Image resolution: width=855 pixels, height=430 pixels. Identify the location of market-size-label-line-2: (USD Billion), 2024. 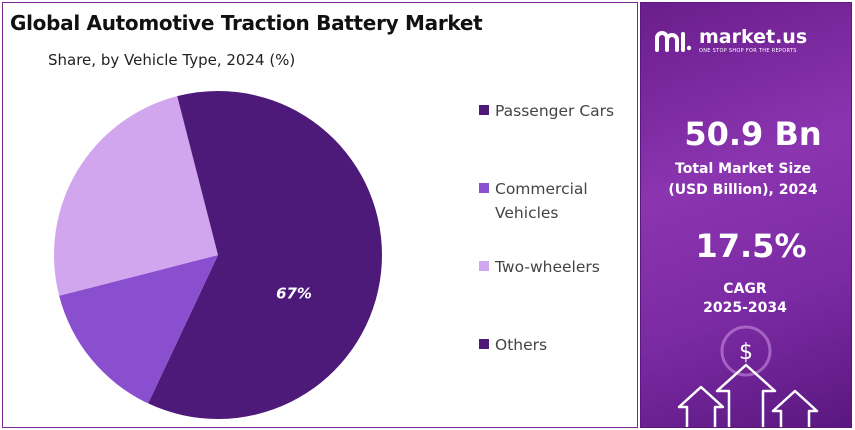
(743, 190).